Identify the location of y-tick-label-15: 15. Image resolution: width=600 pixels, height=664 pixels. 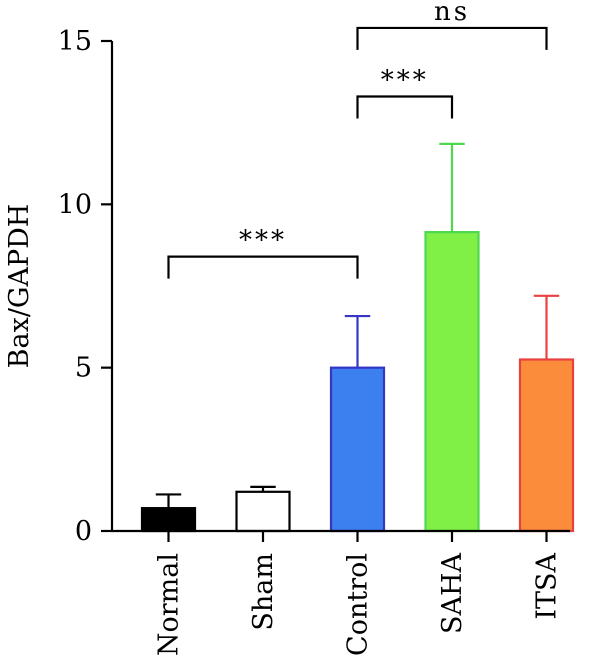
(75, 41).